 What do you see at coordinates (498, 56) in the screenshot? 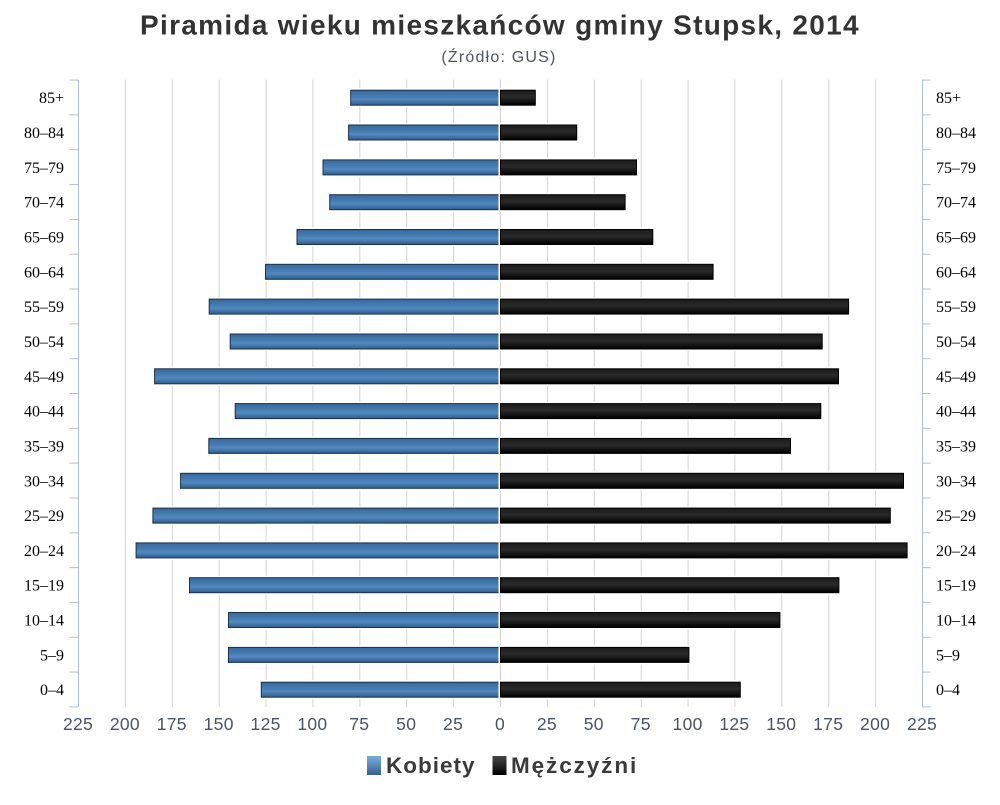
I see `svg-text: (Źródło: GUS)` at bounding box center [498, 56].